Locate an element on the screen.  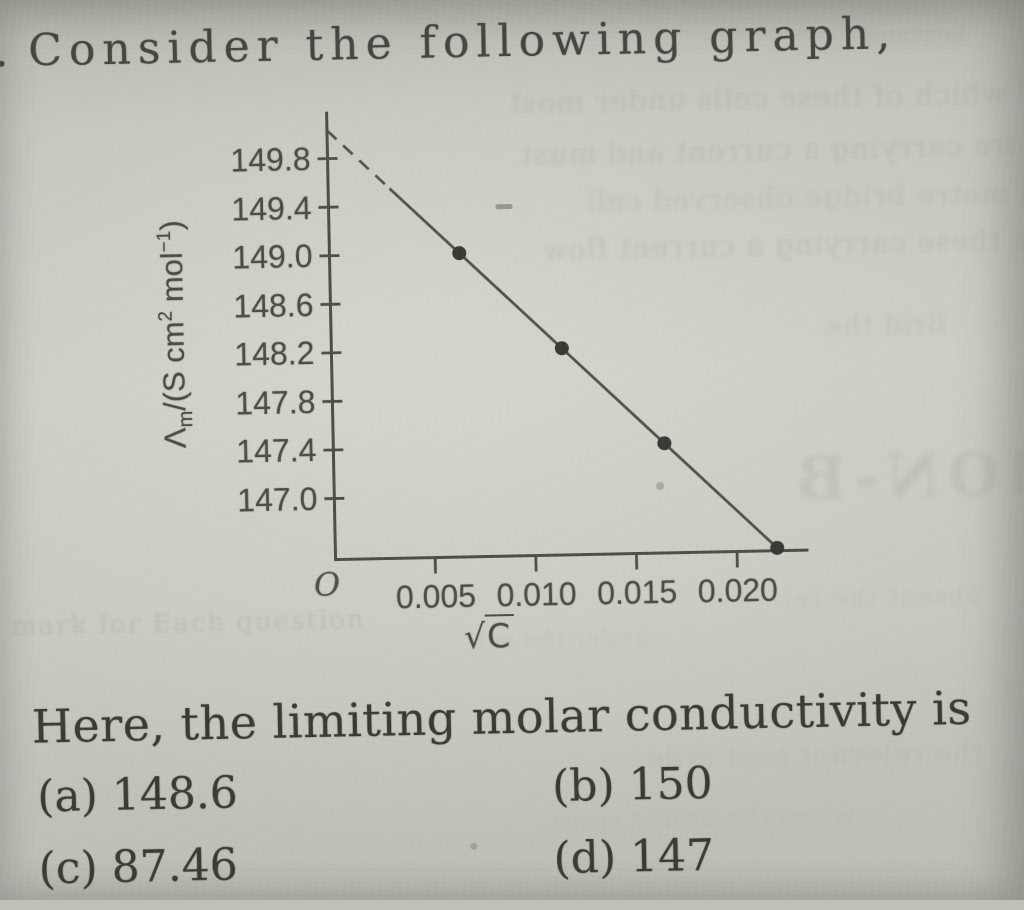
origin-label: O is located at coordinates (327, 584).